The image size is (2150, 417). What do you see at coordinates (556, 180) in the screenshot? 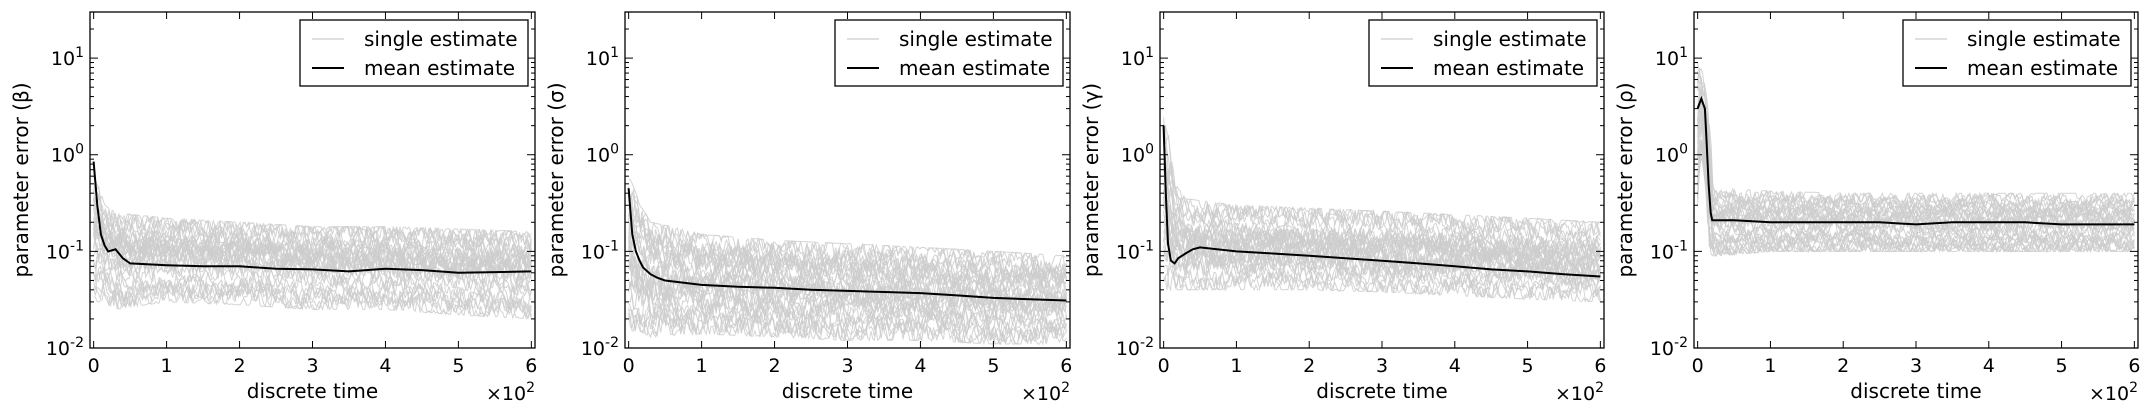
I see `y-axis-label: parameter error (σ)` at bounding box center [556, 180].